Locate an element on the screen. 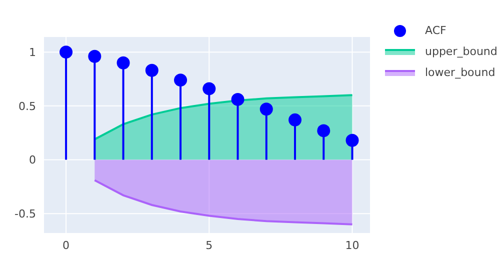  x-tick-label: 0 is located at coordinates (66, 245).